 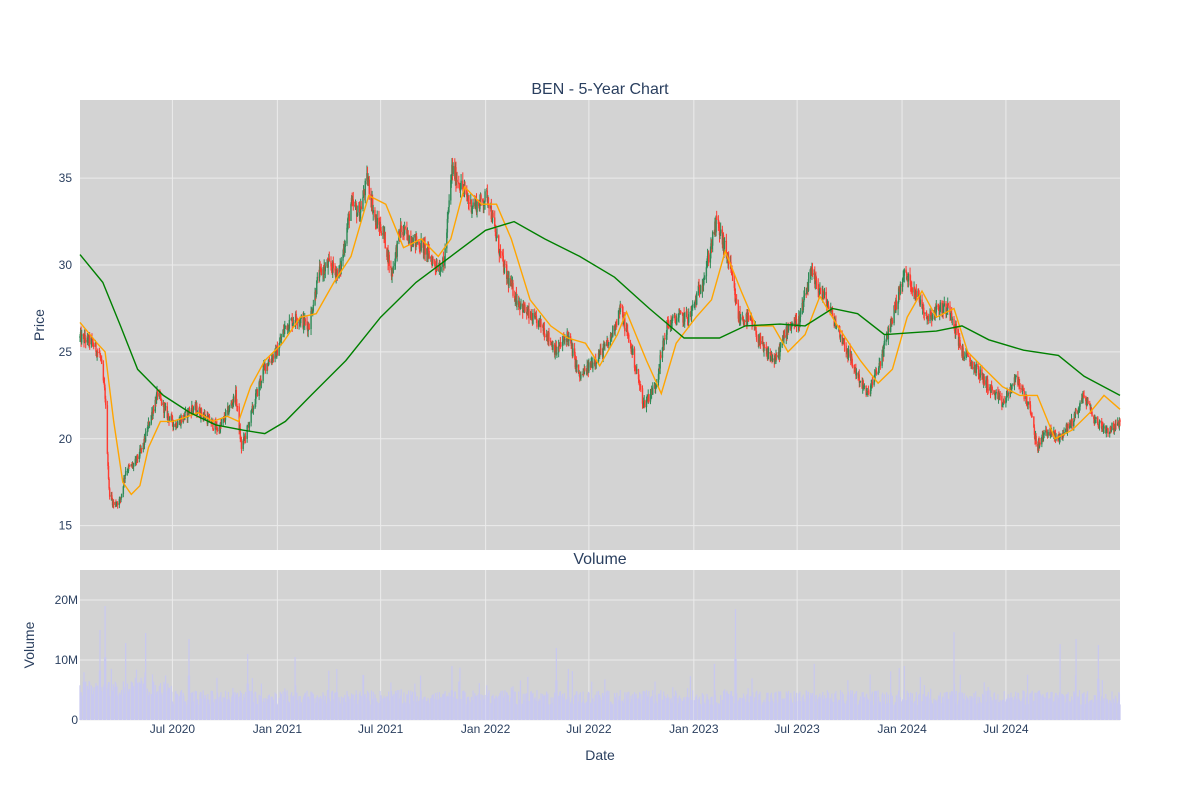 What do you see at coordinates (278, 729) in the screenshot?
I see `x-tick-label: Jan 2021` at bounding box center [278, 729].